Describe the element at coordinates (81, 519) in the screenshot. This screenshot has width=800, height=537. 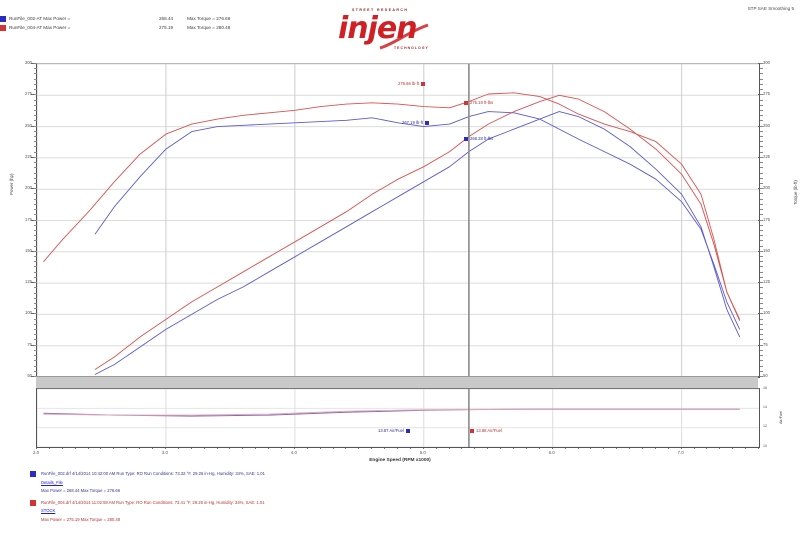
I see `footer-maxvals-1: Max Power = 275.19 Max Torque = 280.48` at that location.